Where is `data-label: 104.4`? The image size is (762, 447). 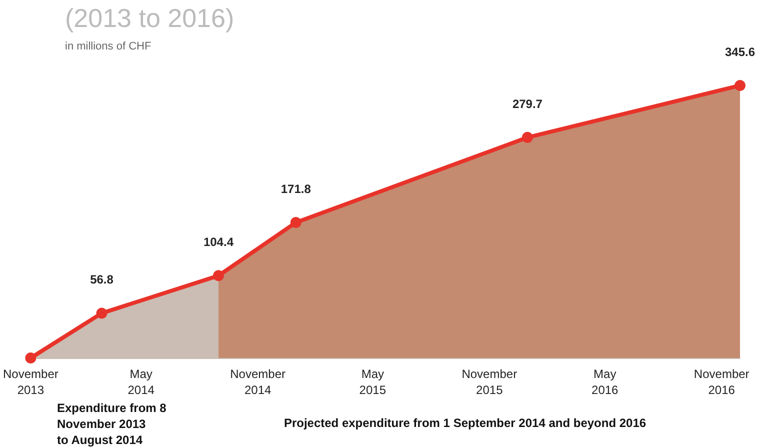
data-label: 104.4 is located at coordinates (218, 242).